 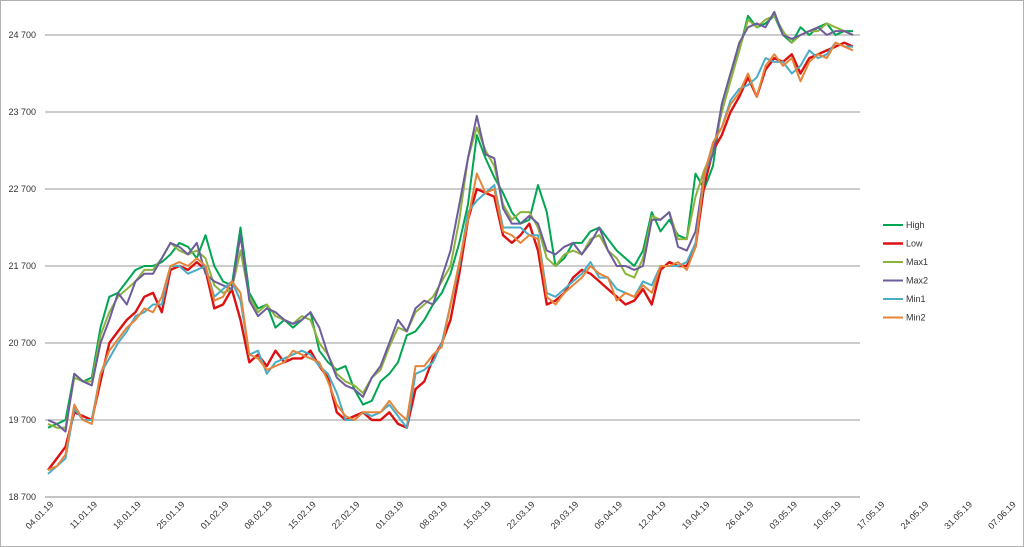 What do you see at coordinates (22, 497) in the screenshot?
I see `y-tick-label: 18 700` at bounding box center [22, 497].